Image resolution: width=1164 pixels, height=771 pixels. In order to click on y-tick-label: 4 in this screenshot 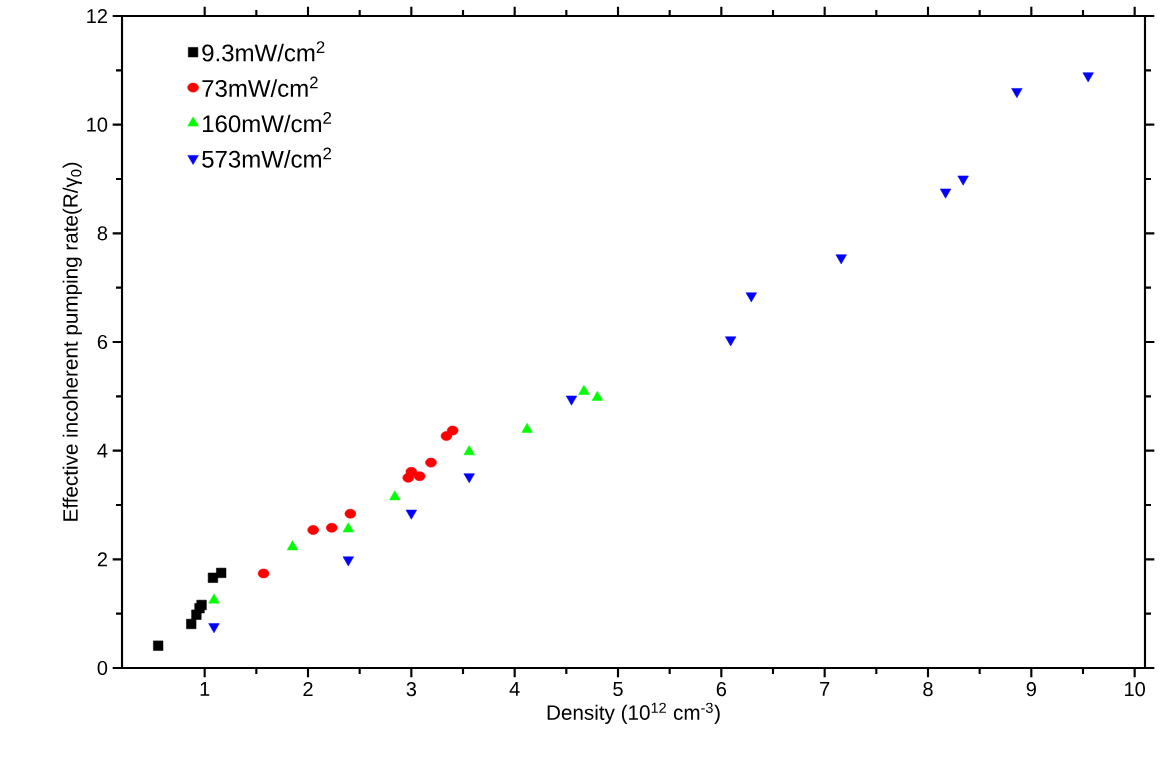, I will do `click(102, 450)`.